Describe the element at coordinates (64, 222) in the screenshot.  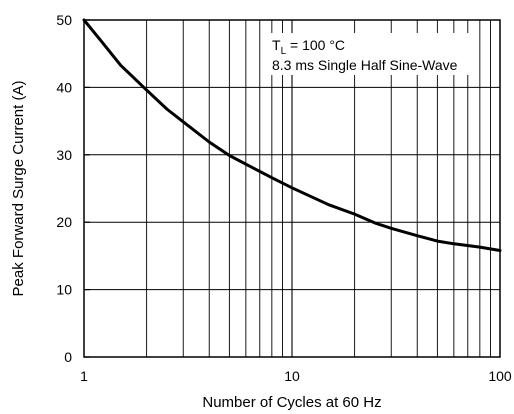
I see `y-tick-label: 20` at that location.